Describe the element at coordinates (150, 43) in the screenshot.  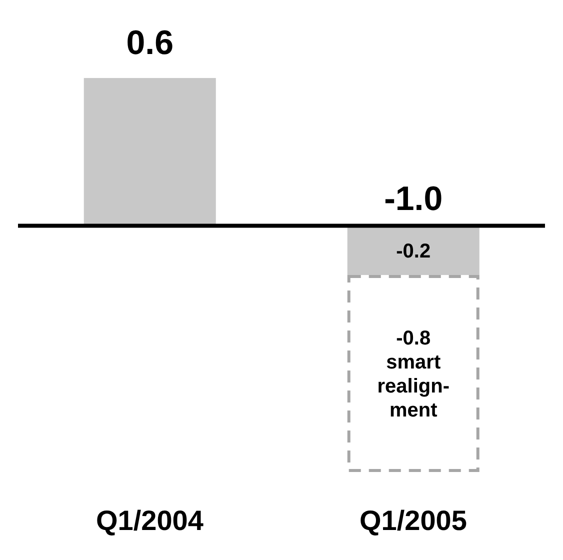
I see `data-label: 0.6` at that location.